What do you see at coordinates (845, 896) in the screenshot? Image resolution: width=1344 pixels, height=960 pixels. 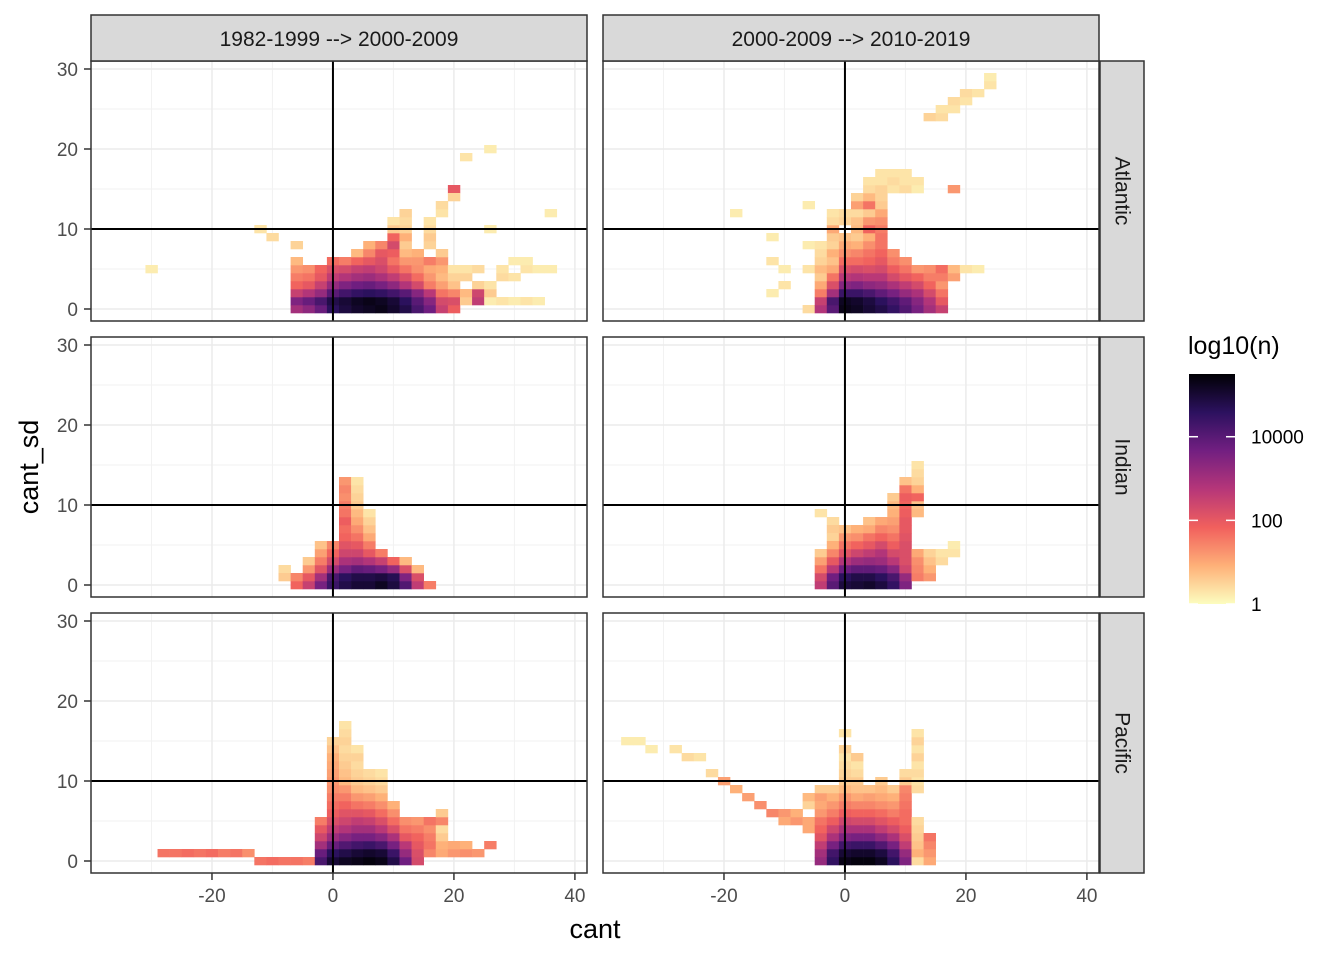 I see `x-tick-label: 0` at bounding box center [845, 896].